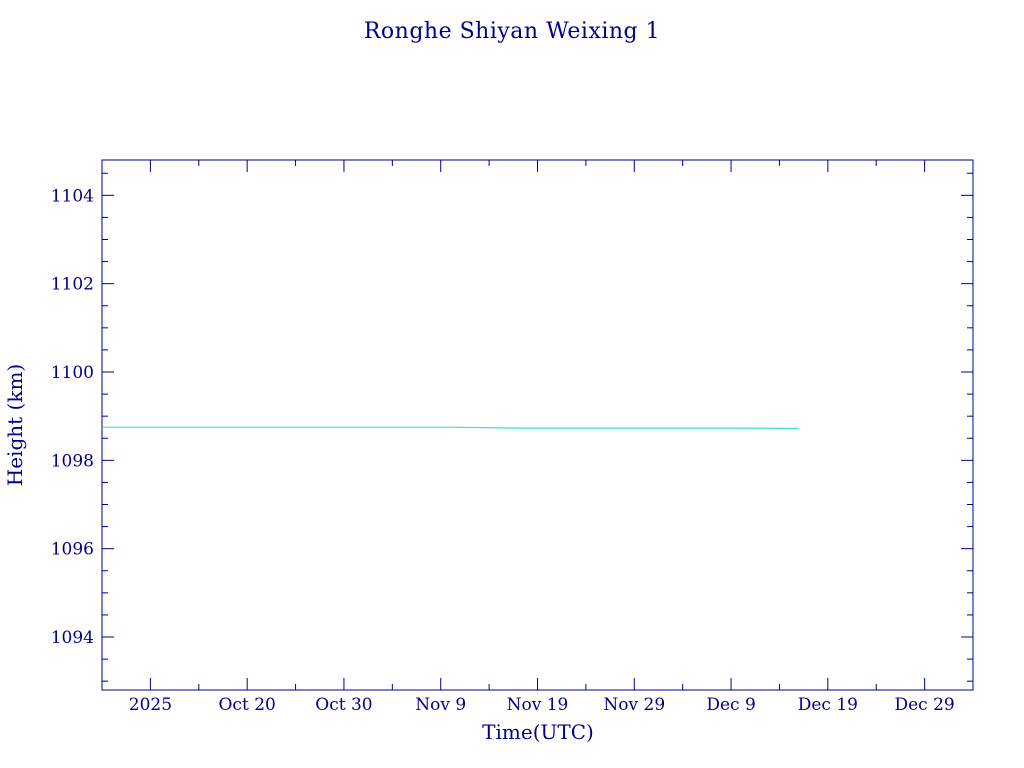  Describe the element at coordinates (512, 31) in the screenshot. I see `chart-title: Ronghe Shiyan Weixing 1` at that location.